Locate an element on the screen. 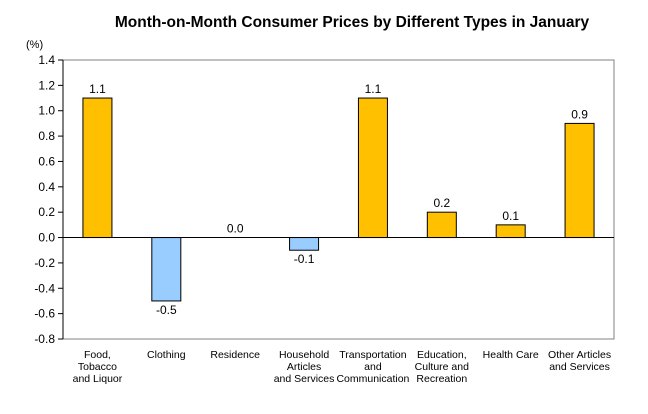 Image resolution: width=648 pixels, height=414 pixels. y-ticks: 1.4 1.2 1.0 0.8 0.6 0.4 0.2 0.0 -0.2 -0.4 -0.6 -0.8 is located at coordinates (48, 199).